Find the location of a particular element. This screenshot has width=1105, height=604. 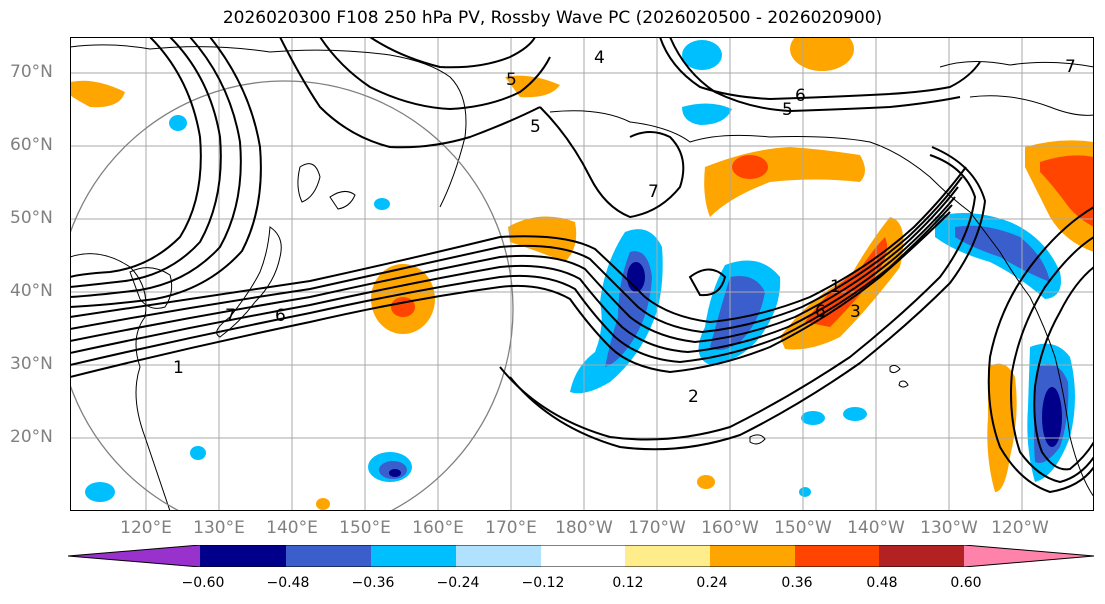

lon-label: 150°E is located at coordinates (365, 528).